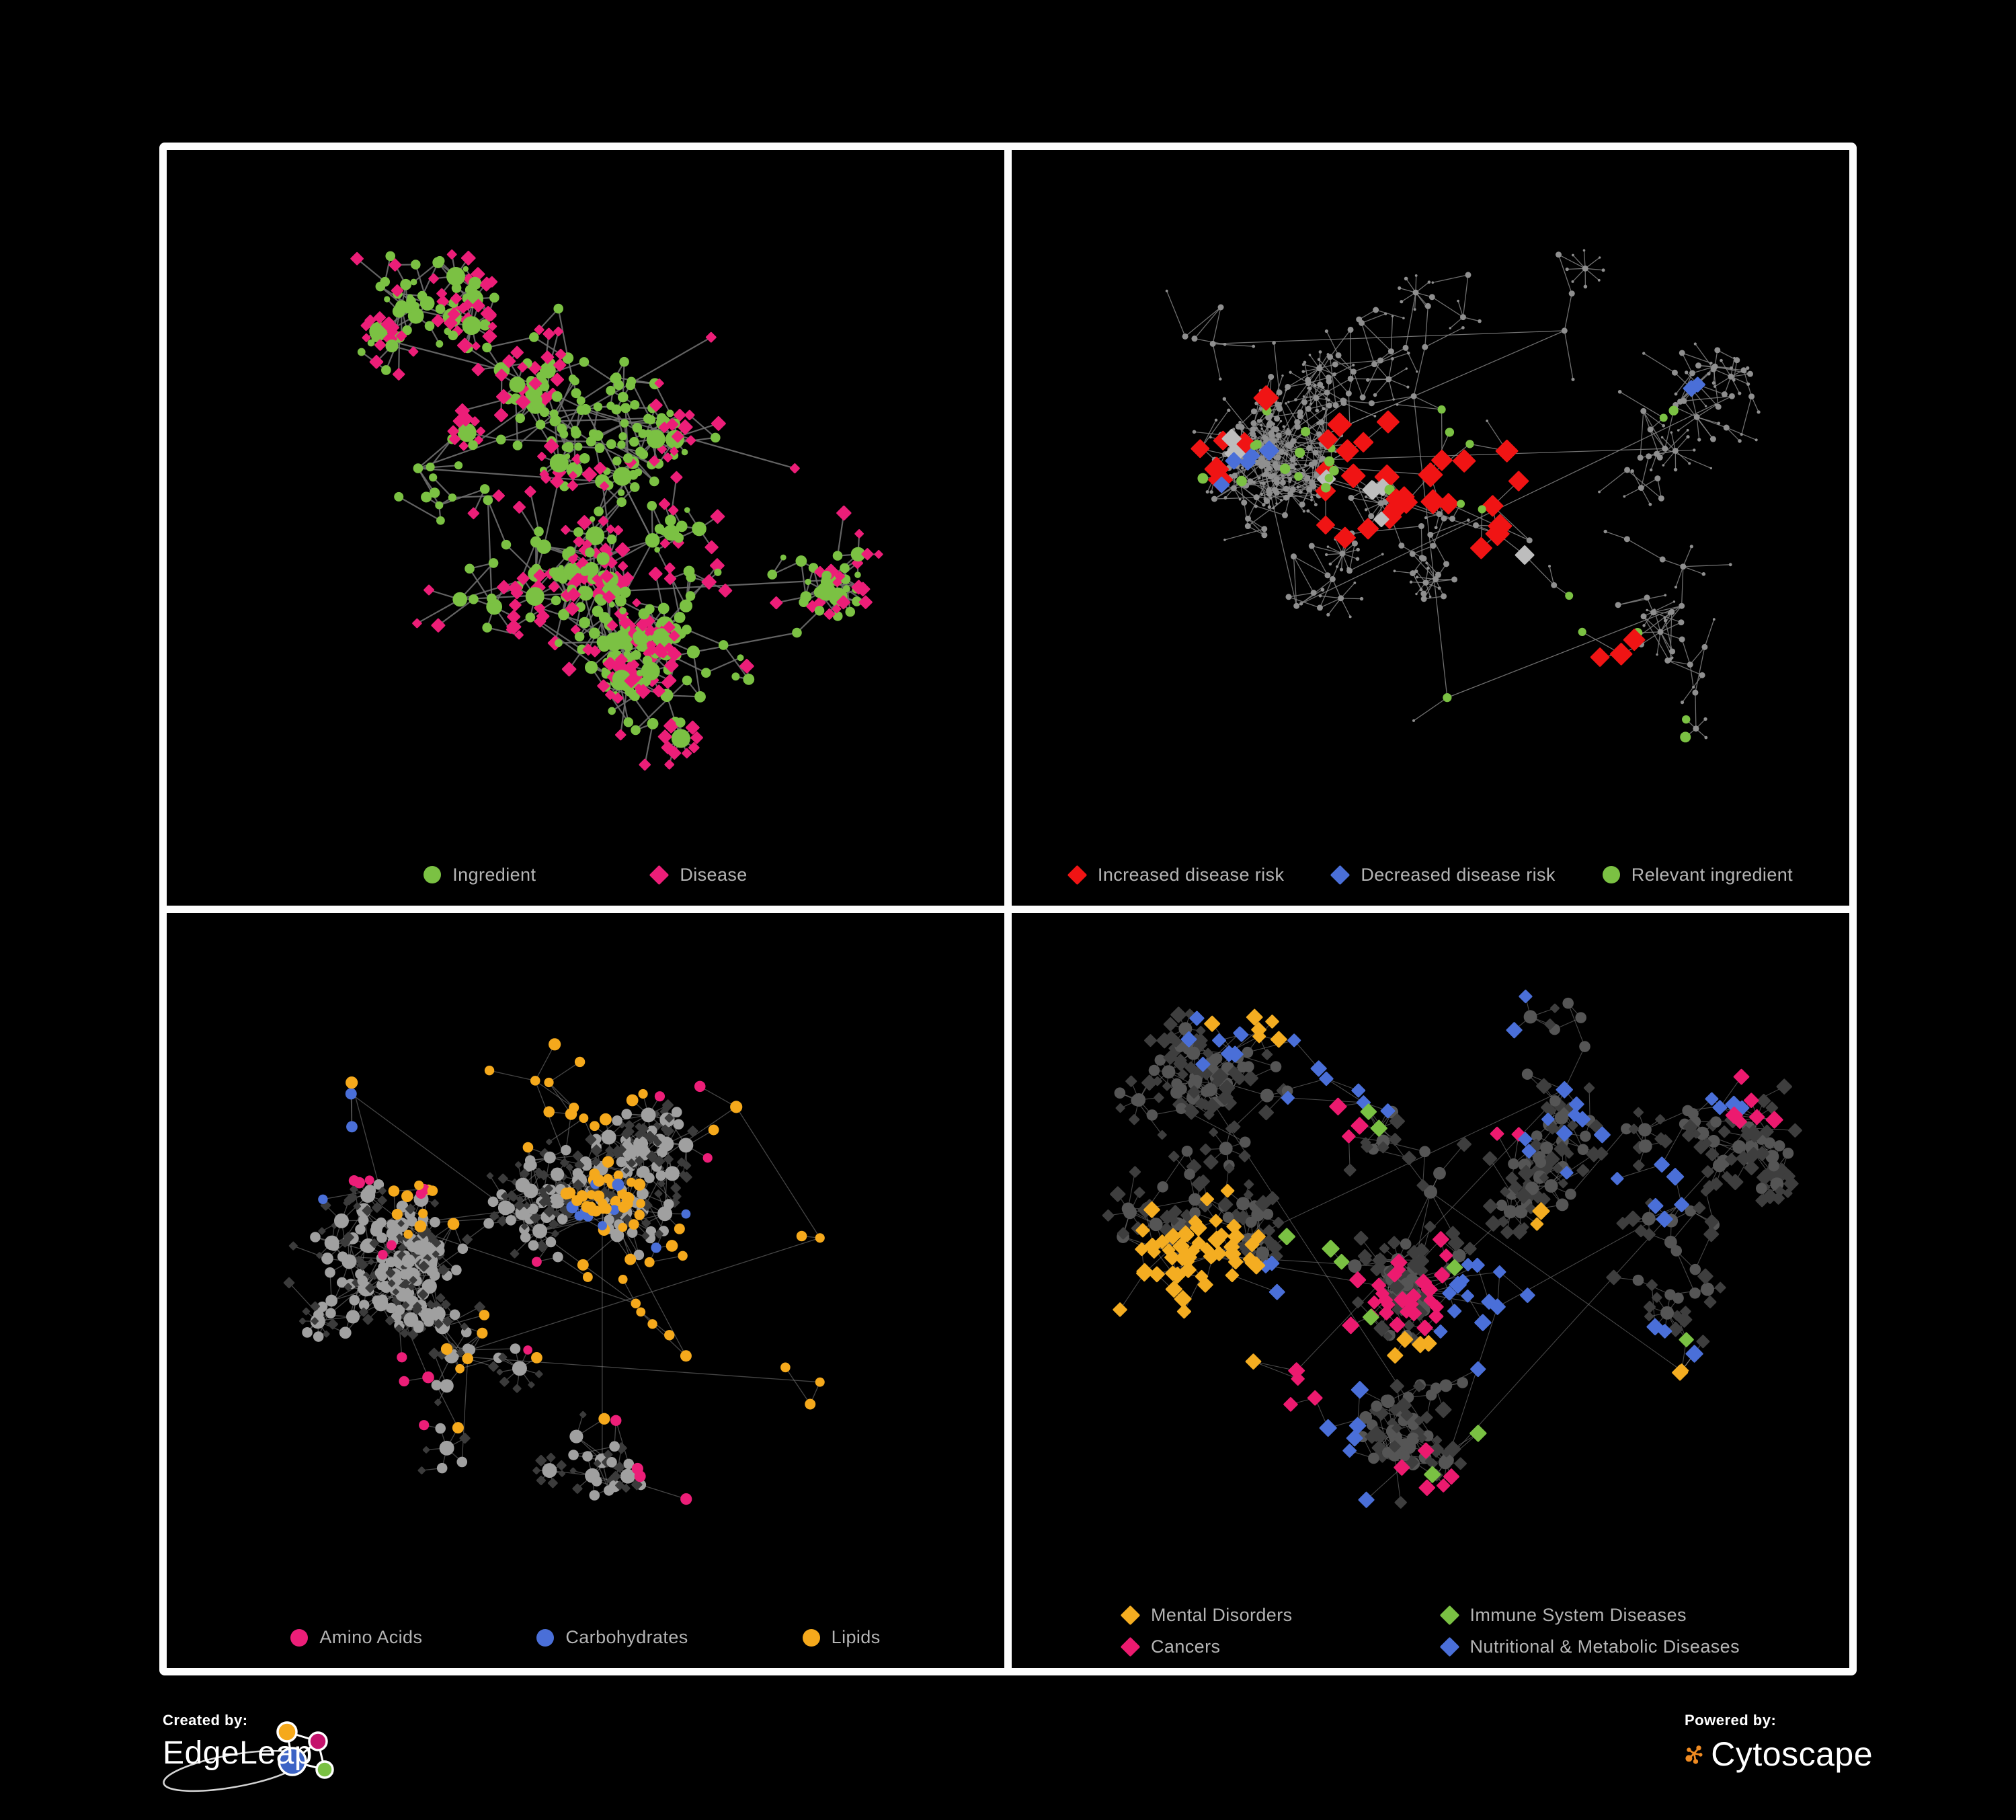  I want to click on legend-label: Carbohydrates, so click(626, 1637).